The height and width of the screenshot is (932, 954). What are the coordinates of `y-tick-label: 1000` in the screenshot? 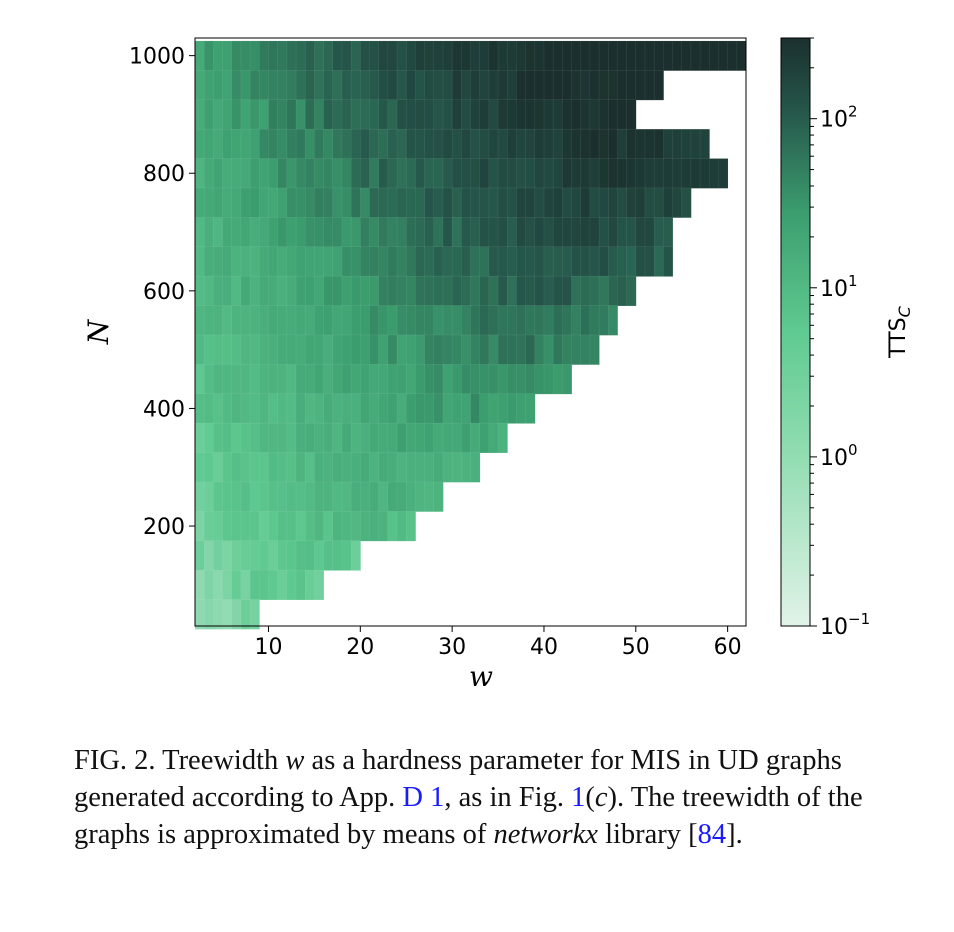 It's located at (157, 57).